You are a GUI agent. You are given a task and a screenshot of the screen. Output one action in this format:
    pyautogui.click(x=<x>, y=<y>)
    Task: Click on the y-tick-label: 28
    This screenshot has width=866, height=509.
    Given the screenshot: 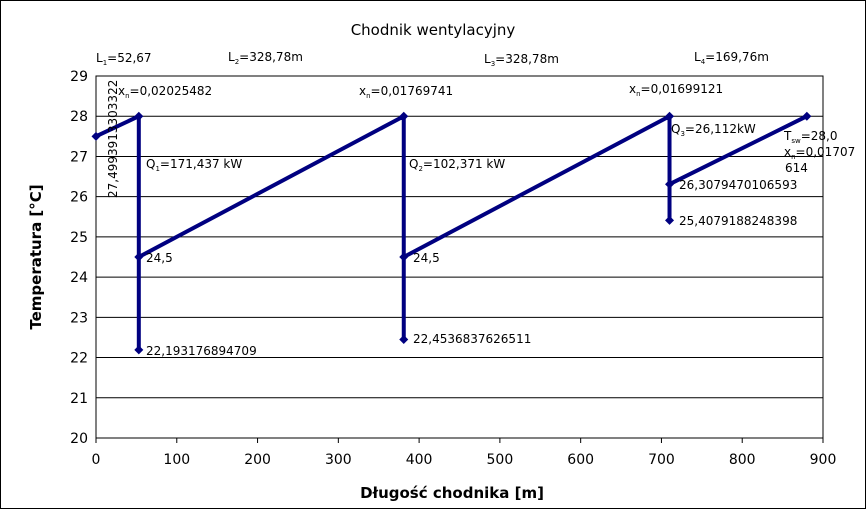 What is the action you would take?
    pyautogui.click(x=79, y=117)
    